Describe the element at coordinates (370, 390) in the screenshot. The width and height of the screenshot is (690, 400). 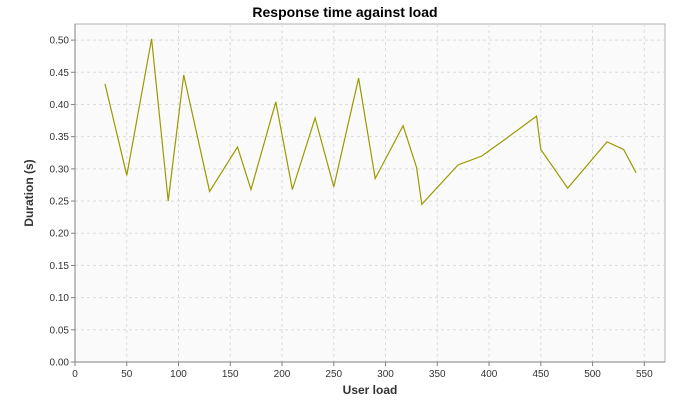
I see `x-axis-label: User load` at that location.